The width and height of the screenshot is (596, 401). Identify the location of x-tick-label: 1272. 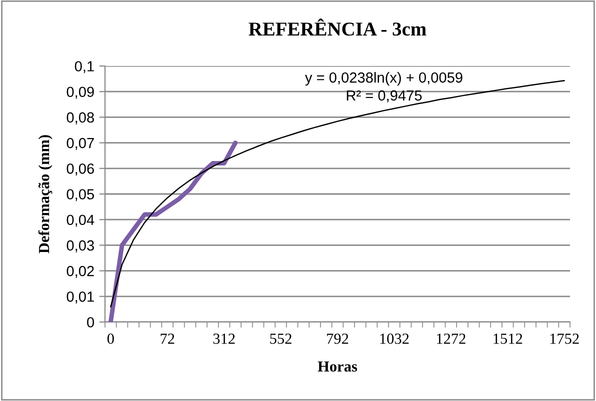
(451, 339).